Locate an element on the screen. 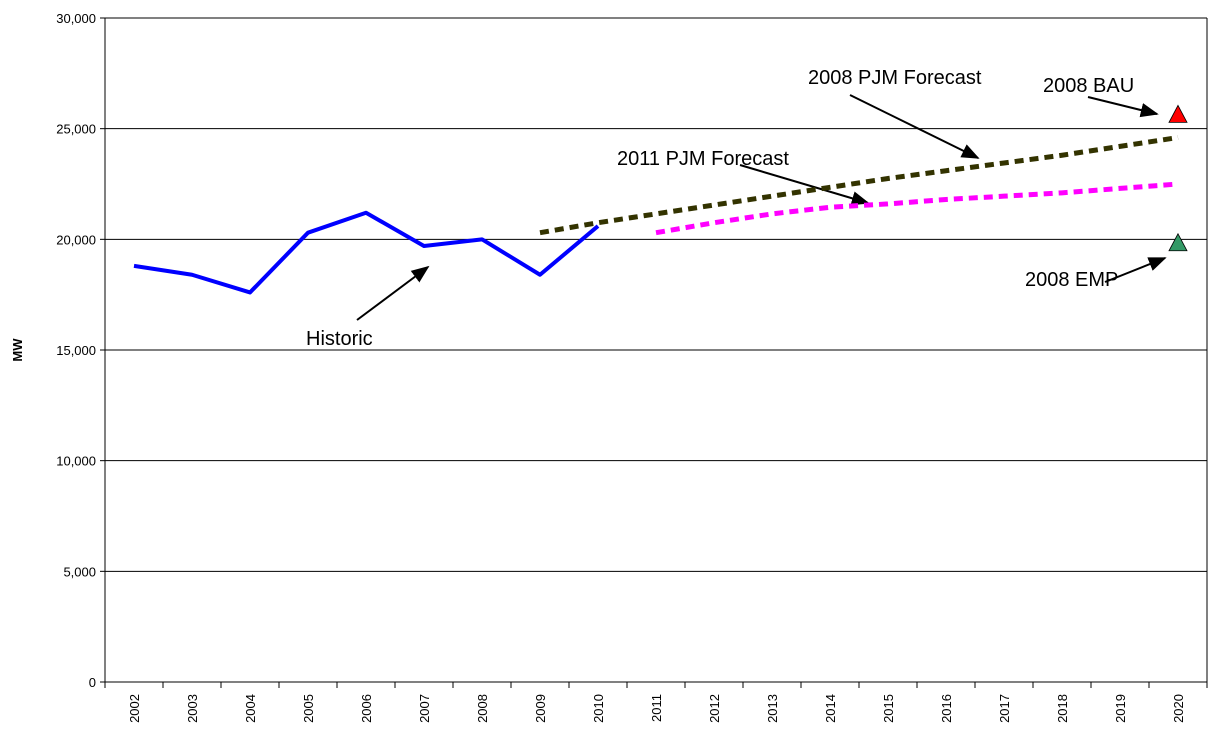 The height and width of the screenshot is (738, 1208). series-annotation: 2008 BAU is located at coordinates (1088, 86).